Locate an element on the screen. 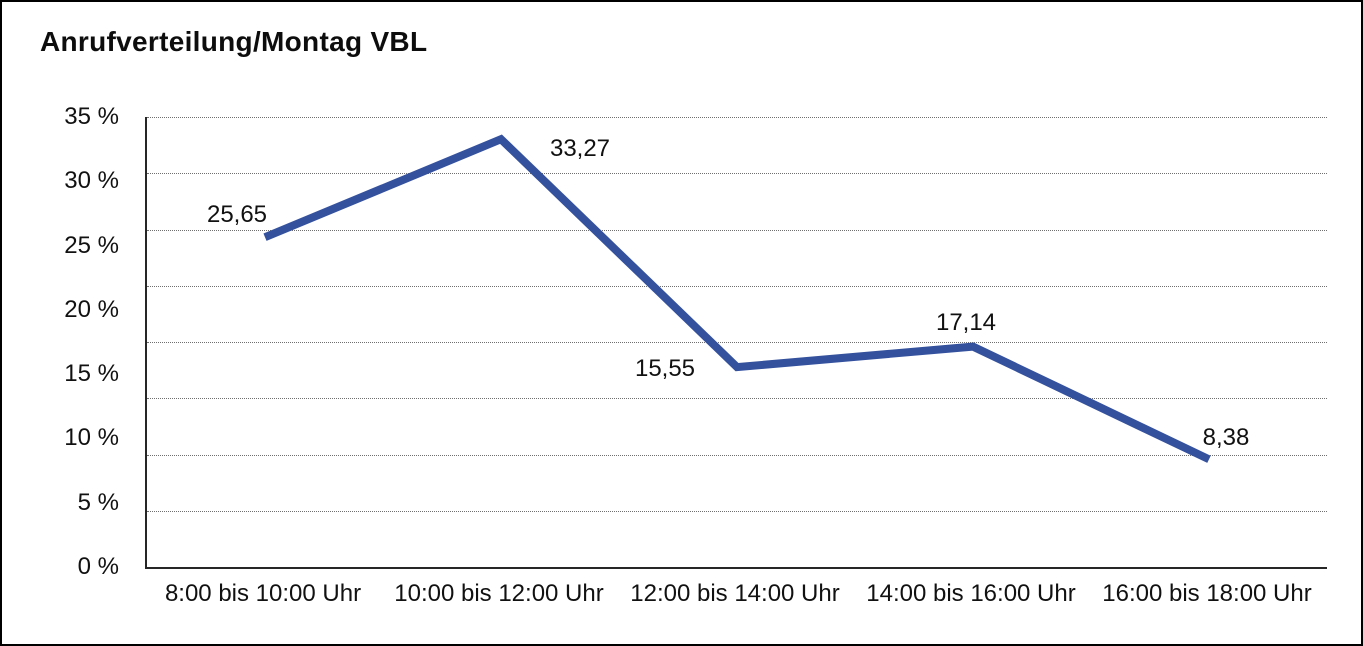 This screenshot has width=1363, height=646. y-tick-label: 0 % is located at coordinates (98, 566).